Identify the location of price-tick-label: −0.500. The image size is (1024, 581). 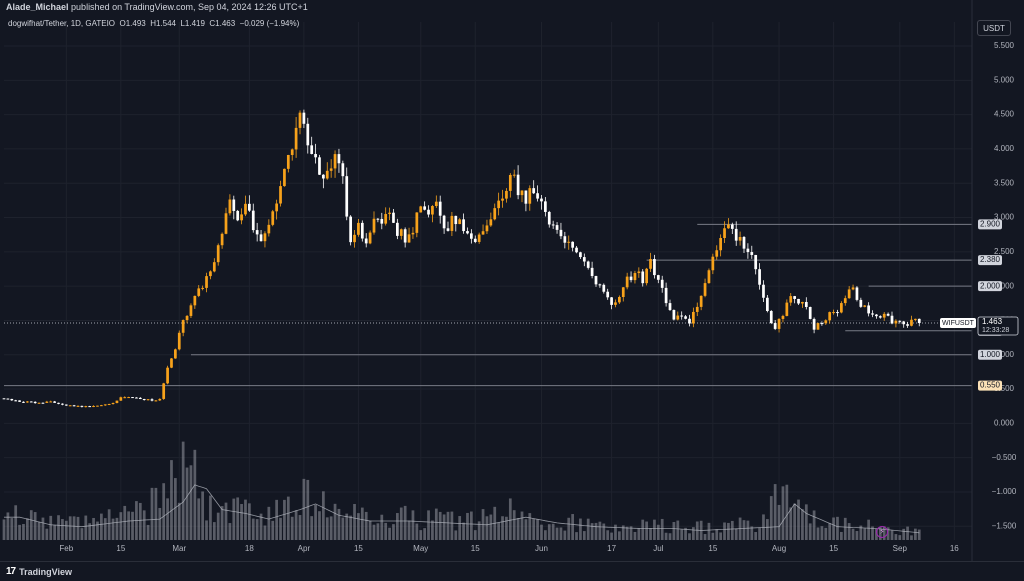
(1004, 457).